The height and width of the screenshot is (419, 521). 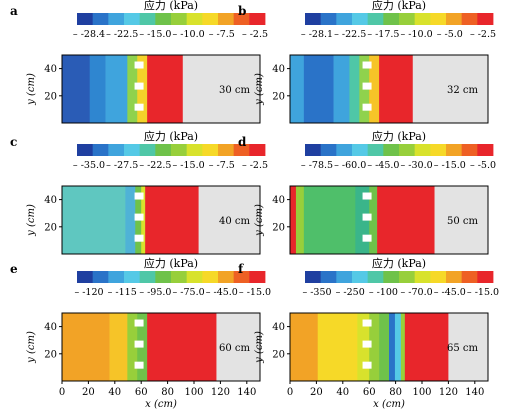 I want to click on x-tick-label: 20, so click(x=316, y=392).